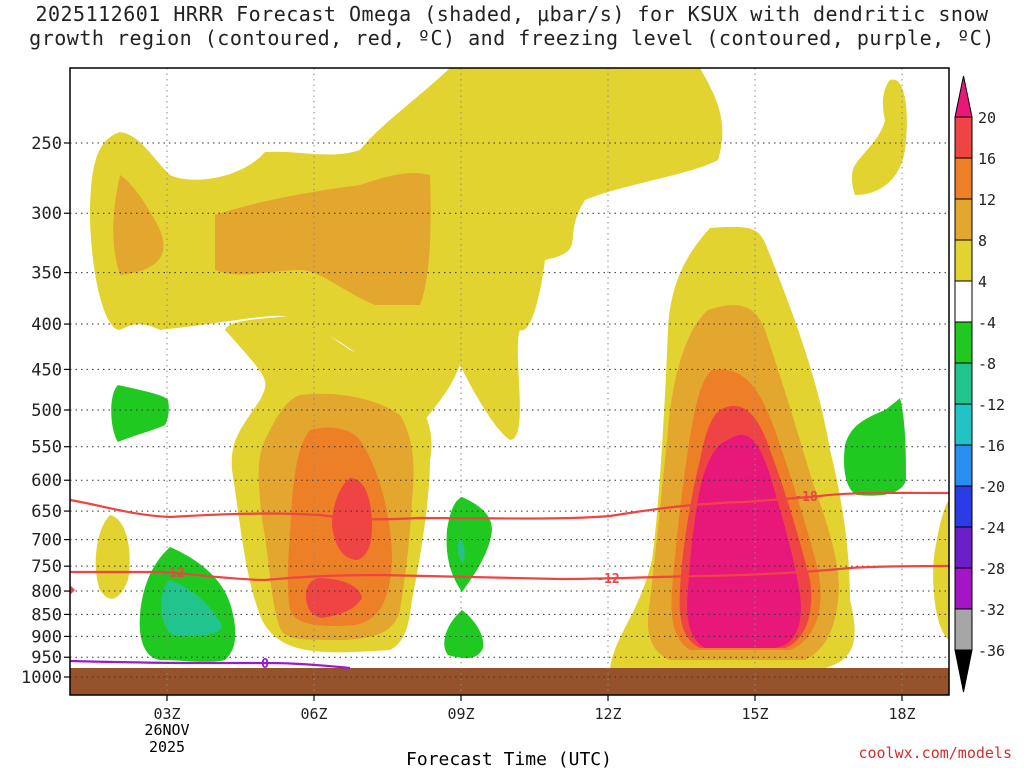  Describe the element at coordinates (991, 528) in the screenshot. I see `colorbar-label: -24` at that location.